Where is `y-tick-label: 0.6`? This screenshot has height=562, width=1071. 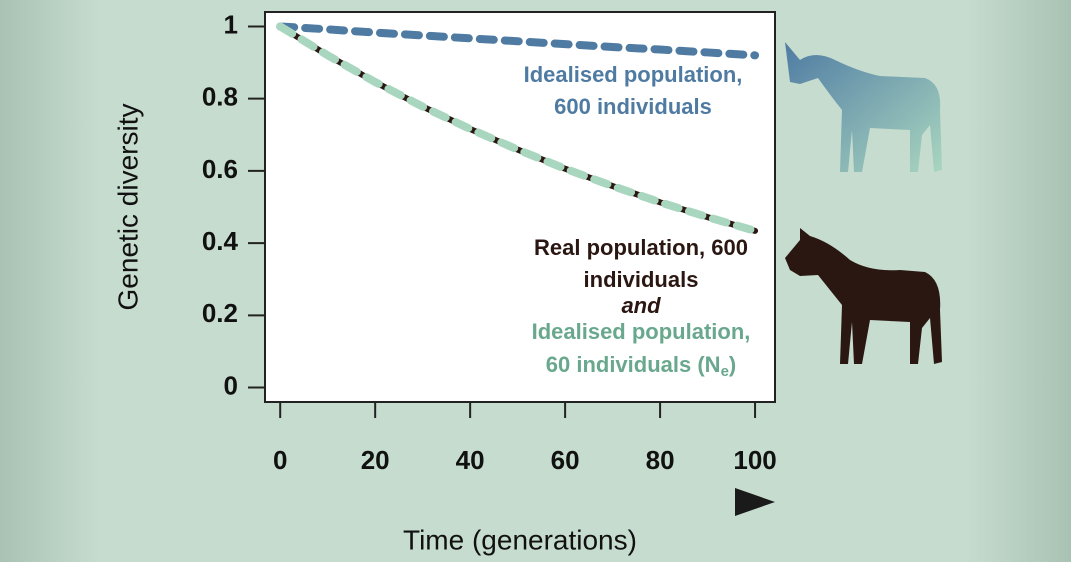 y-tick-label: 0.6 is located at coordinates (220, 169).